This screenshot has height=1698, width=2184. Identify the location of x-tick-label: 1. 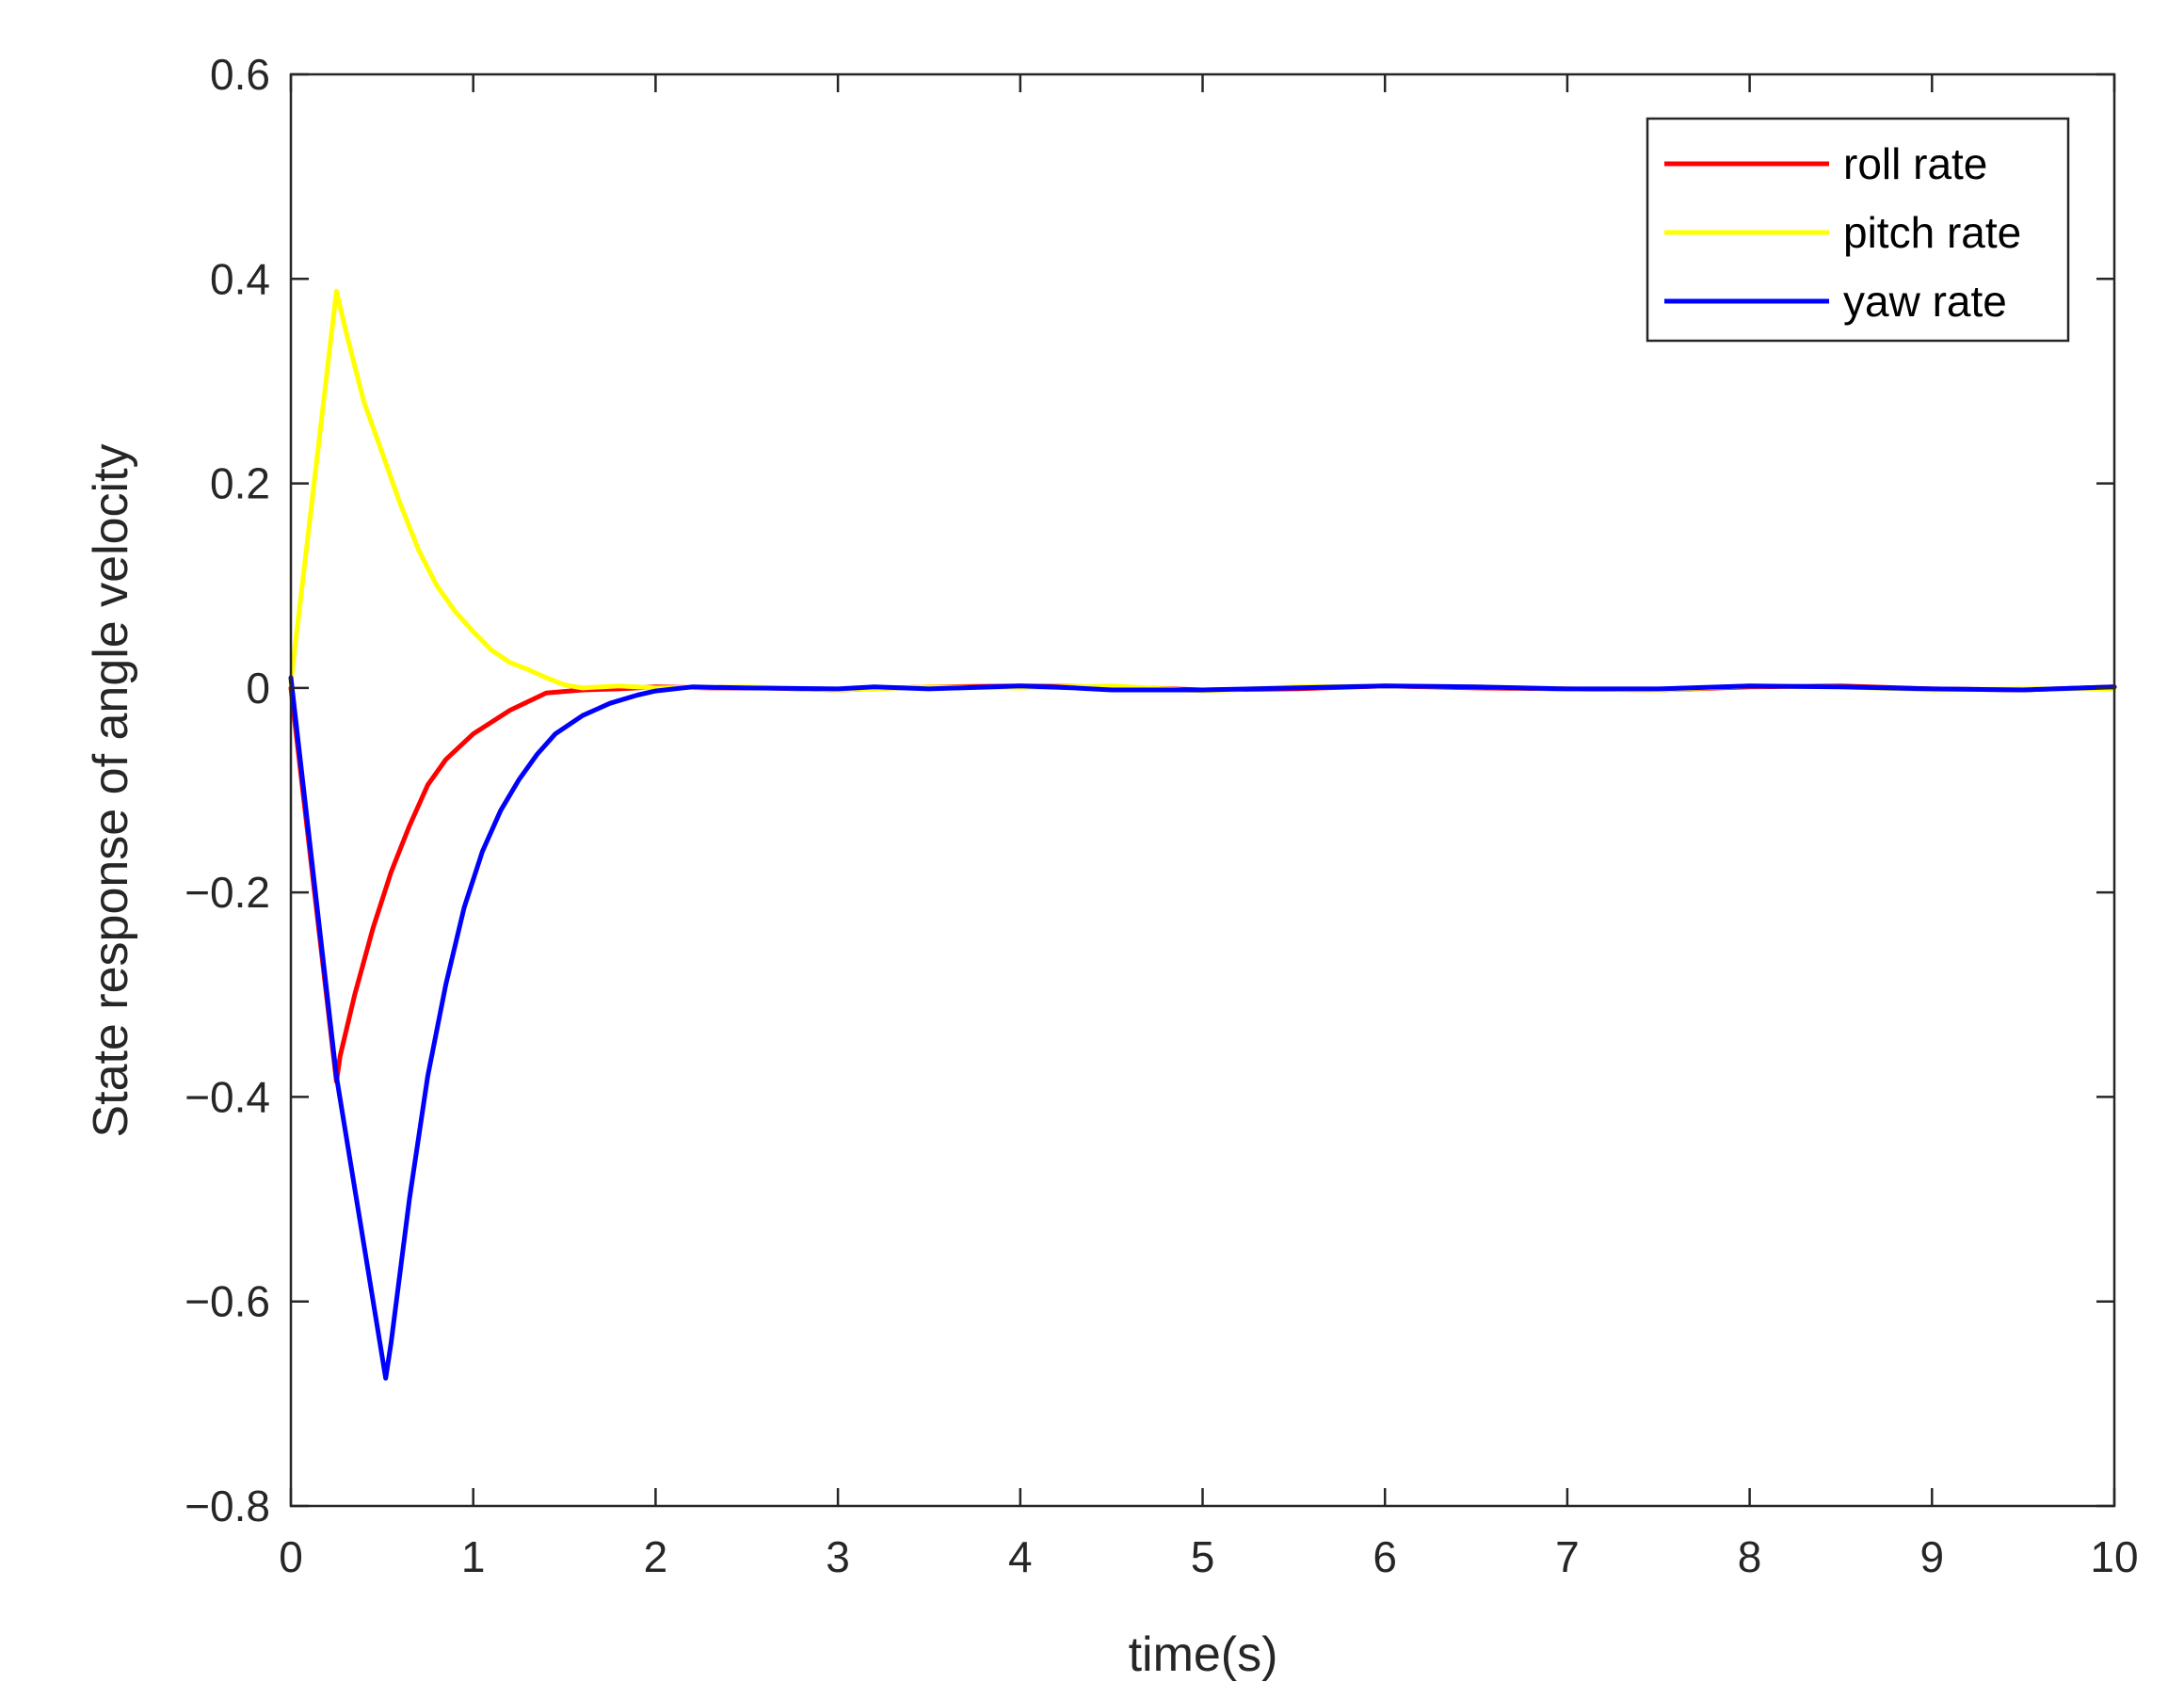
(473, 1557).